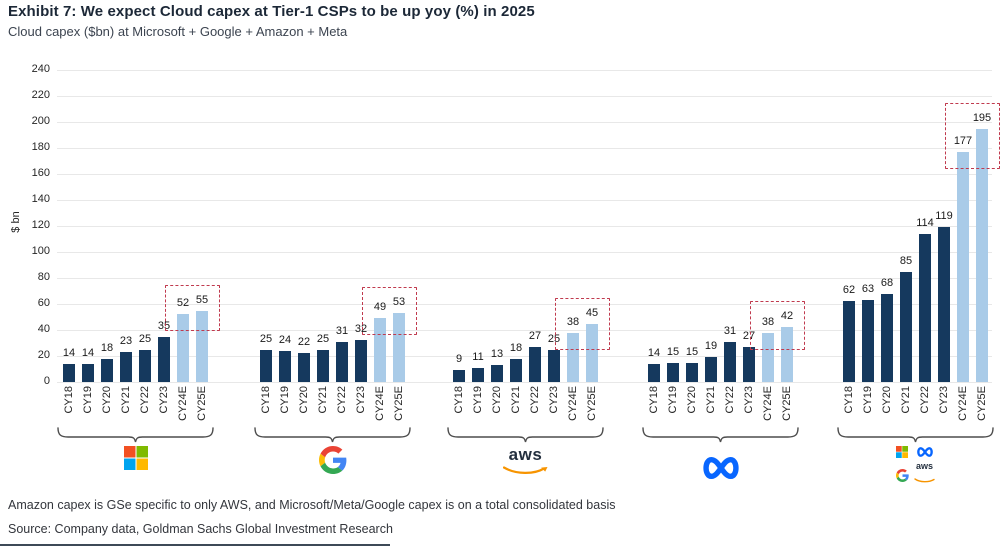 The height and width of the screenshot is (547, 1000). What do you see at coordinates (69, 372) in the screenshot?
I see `bar-microsoft-cy18` at bounding box center [69, 372].